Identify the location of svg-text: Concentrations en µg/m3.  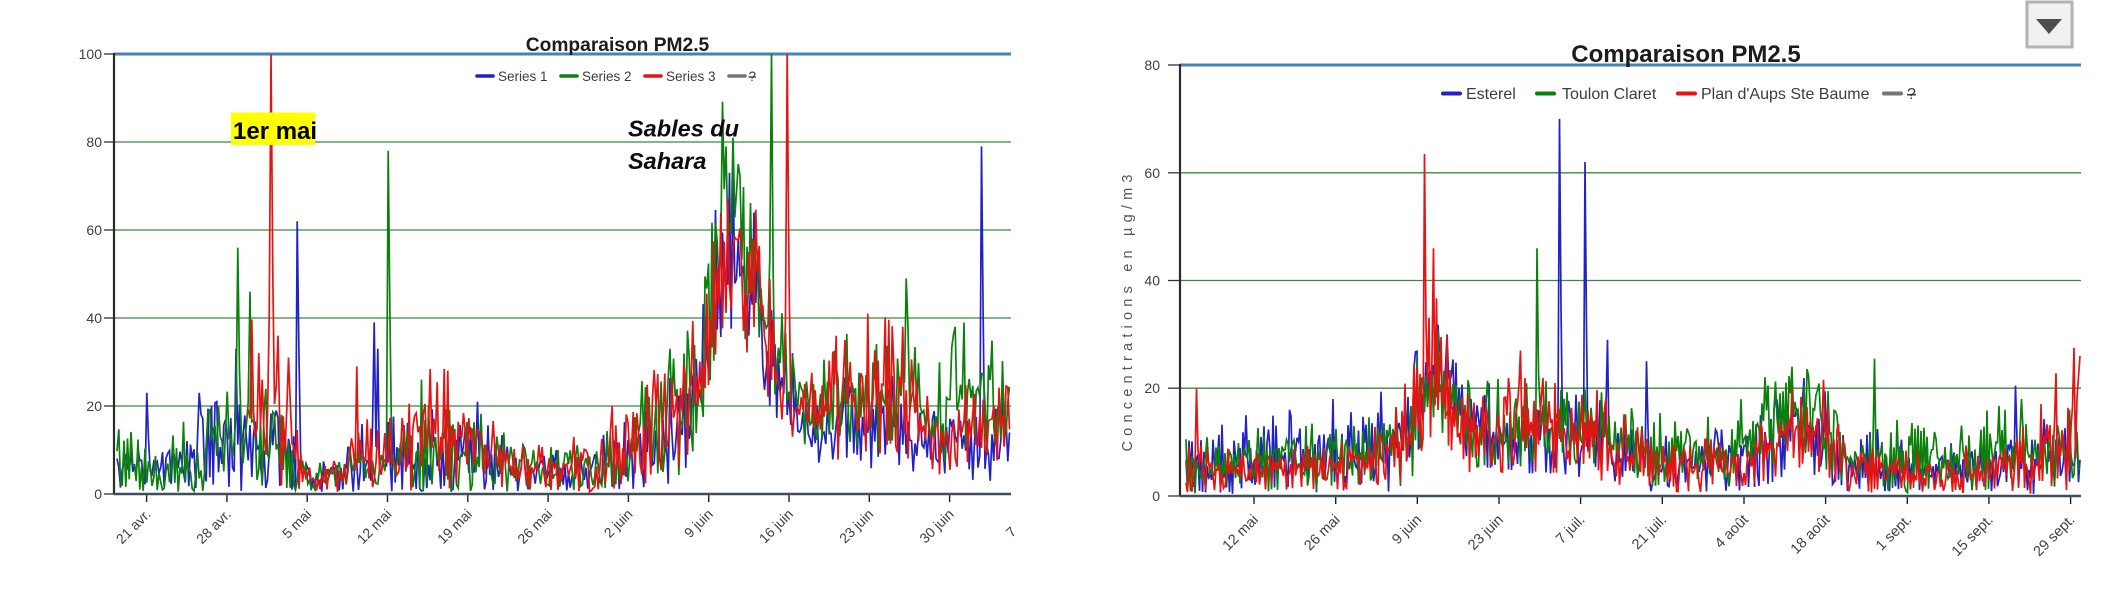
(1128, 313).